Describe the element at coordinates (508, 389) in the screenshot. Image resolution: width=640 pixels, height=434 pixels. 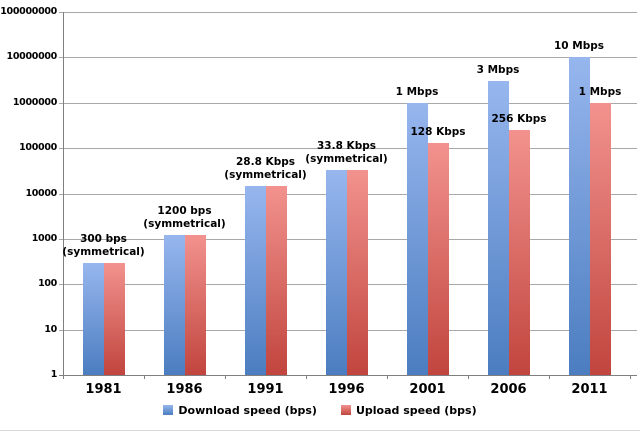
I see `x-axis-label-2006: 2006` at that location.